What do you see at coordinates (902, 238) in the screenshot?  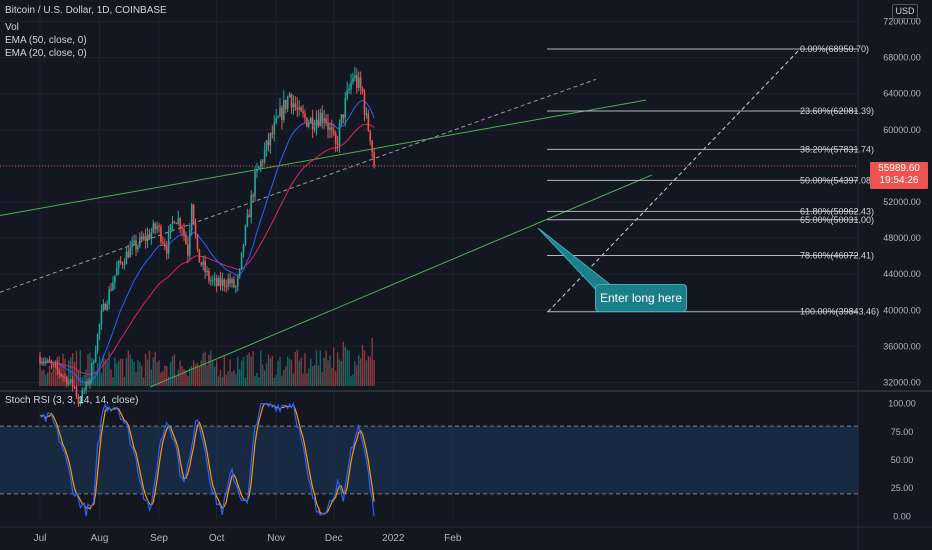 I see `price-axis-label: 48000.00` at bounding box center [902, 238].